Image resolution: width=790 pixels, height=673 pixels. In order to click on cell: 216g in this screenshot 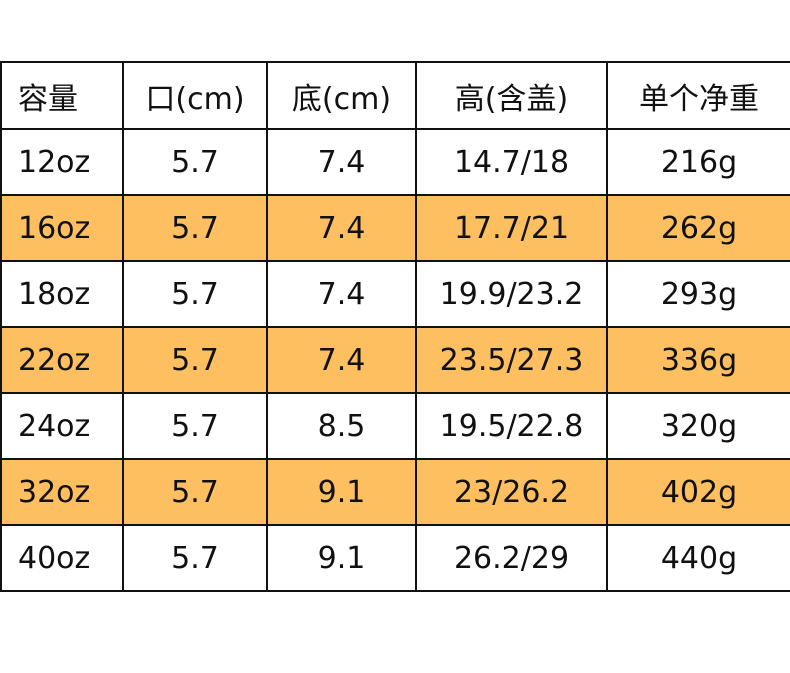, I will do `click(698, 162)`.